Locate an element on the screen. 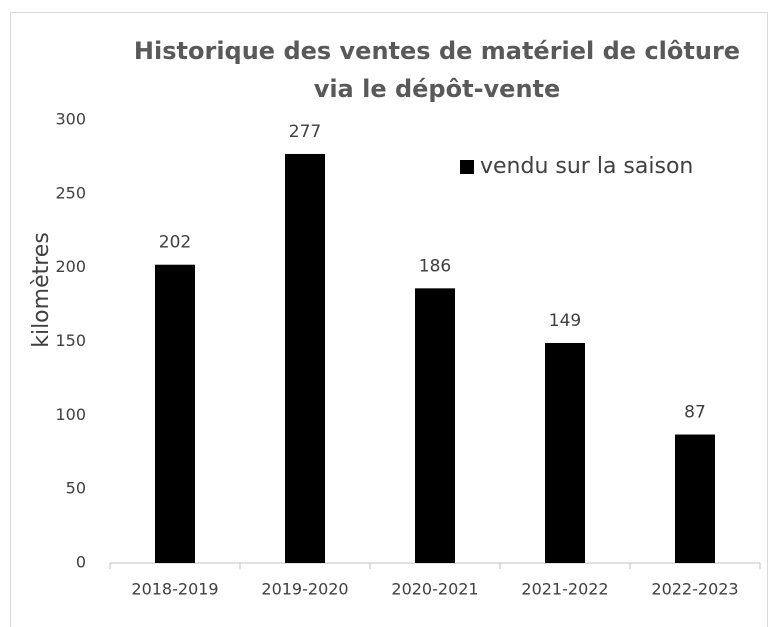 The image size is (770, 627). x-tick-label: 2020-2021 is located at coordinates (434, 589).